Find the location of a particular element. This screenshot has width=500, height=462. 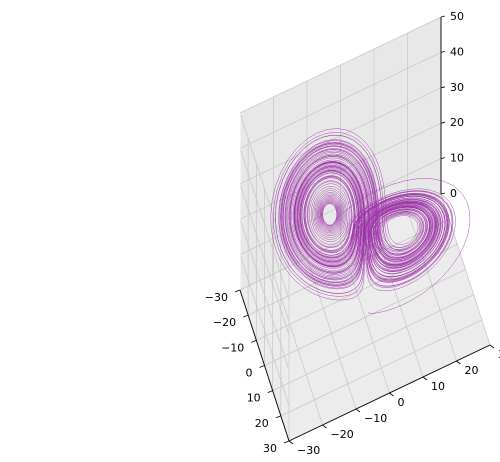

y-tick-label: 30 is located at coordinates (499, 354).